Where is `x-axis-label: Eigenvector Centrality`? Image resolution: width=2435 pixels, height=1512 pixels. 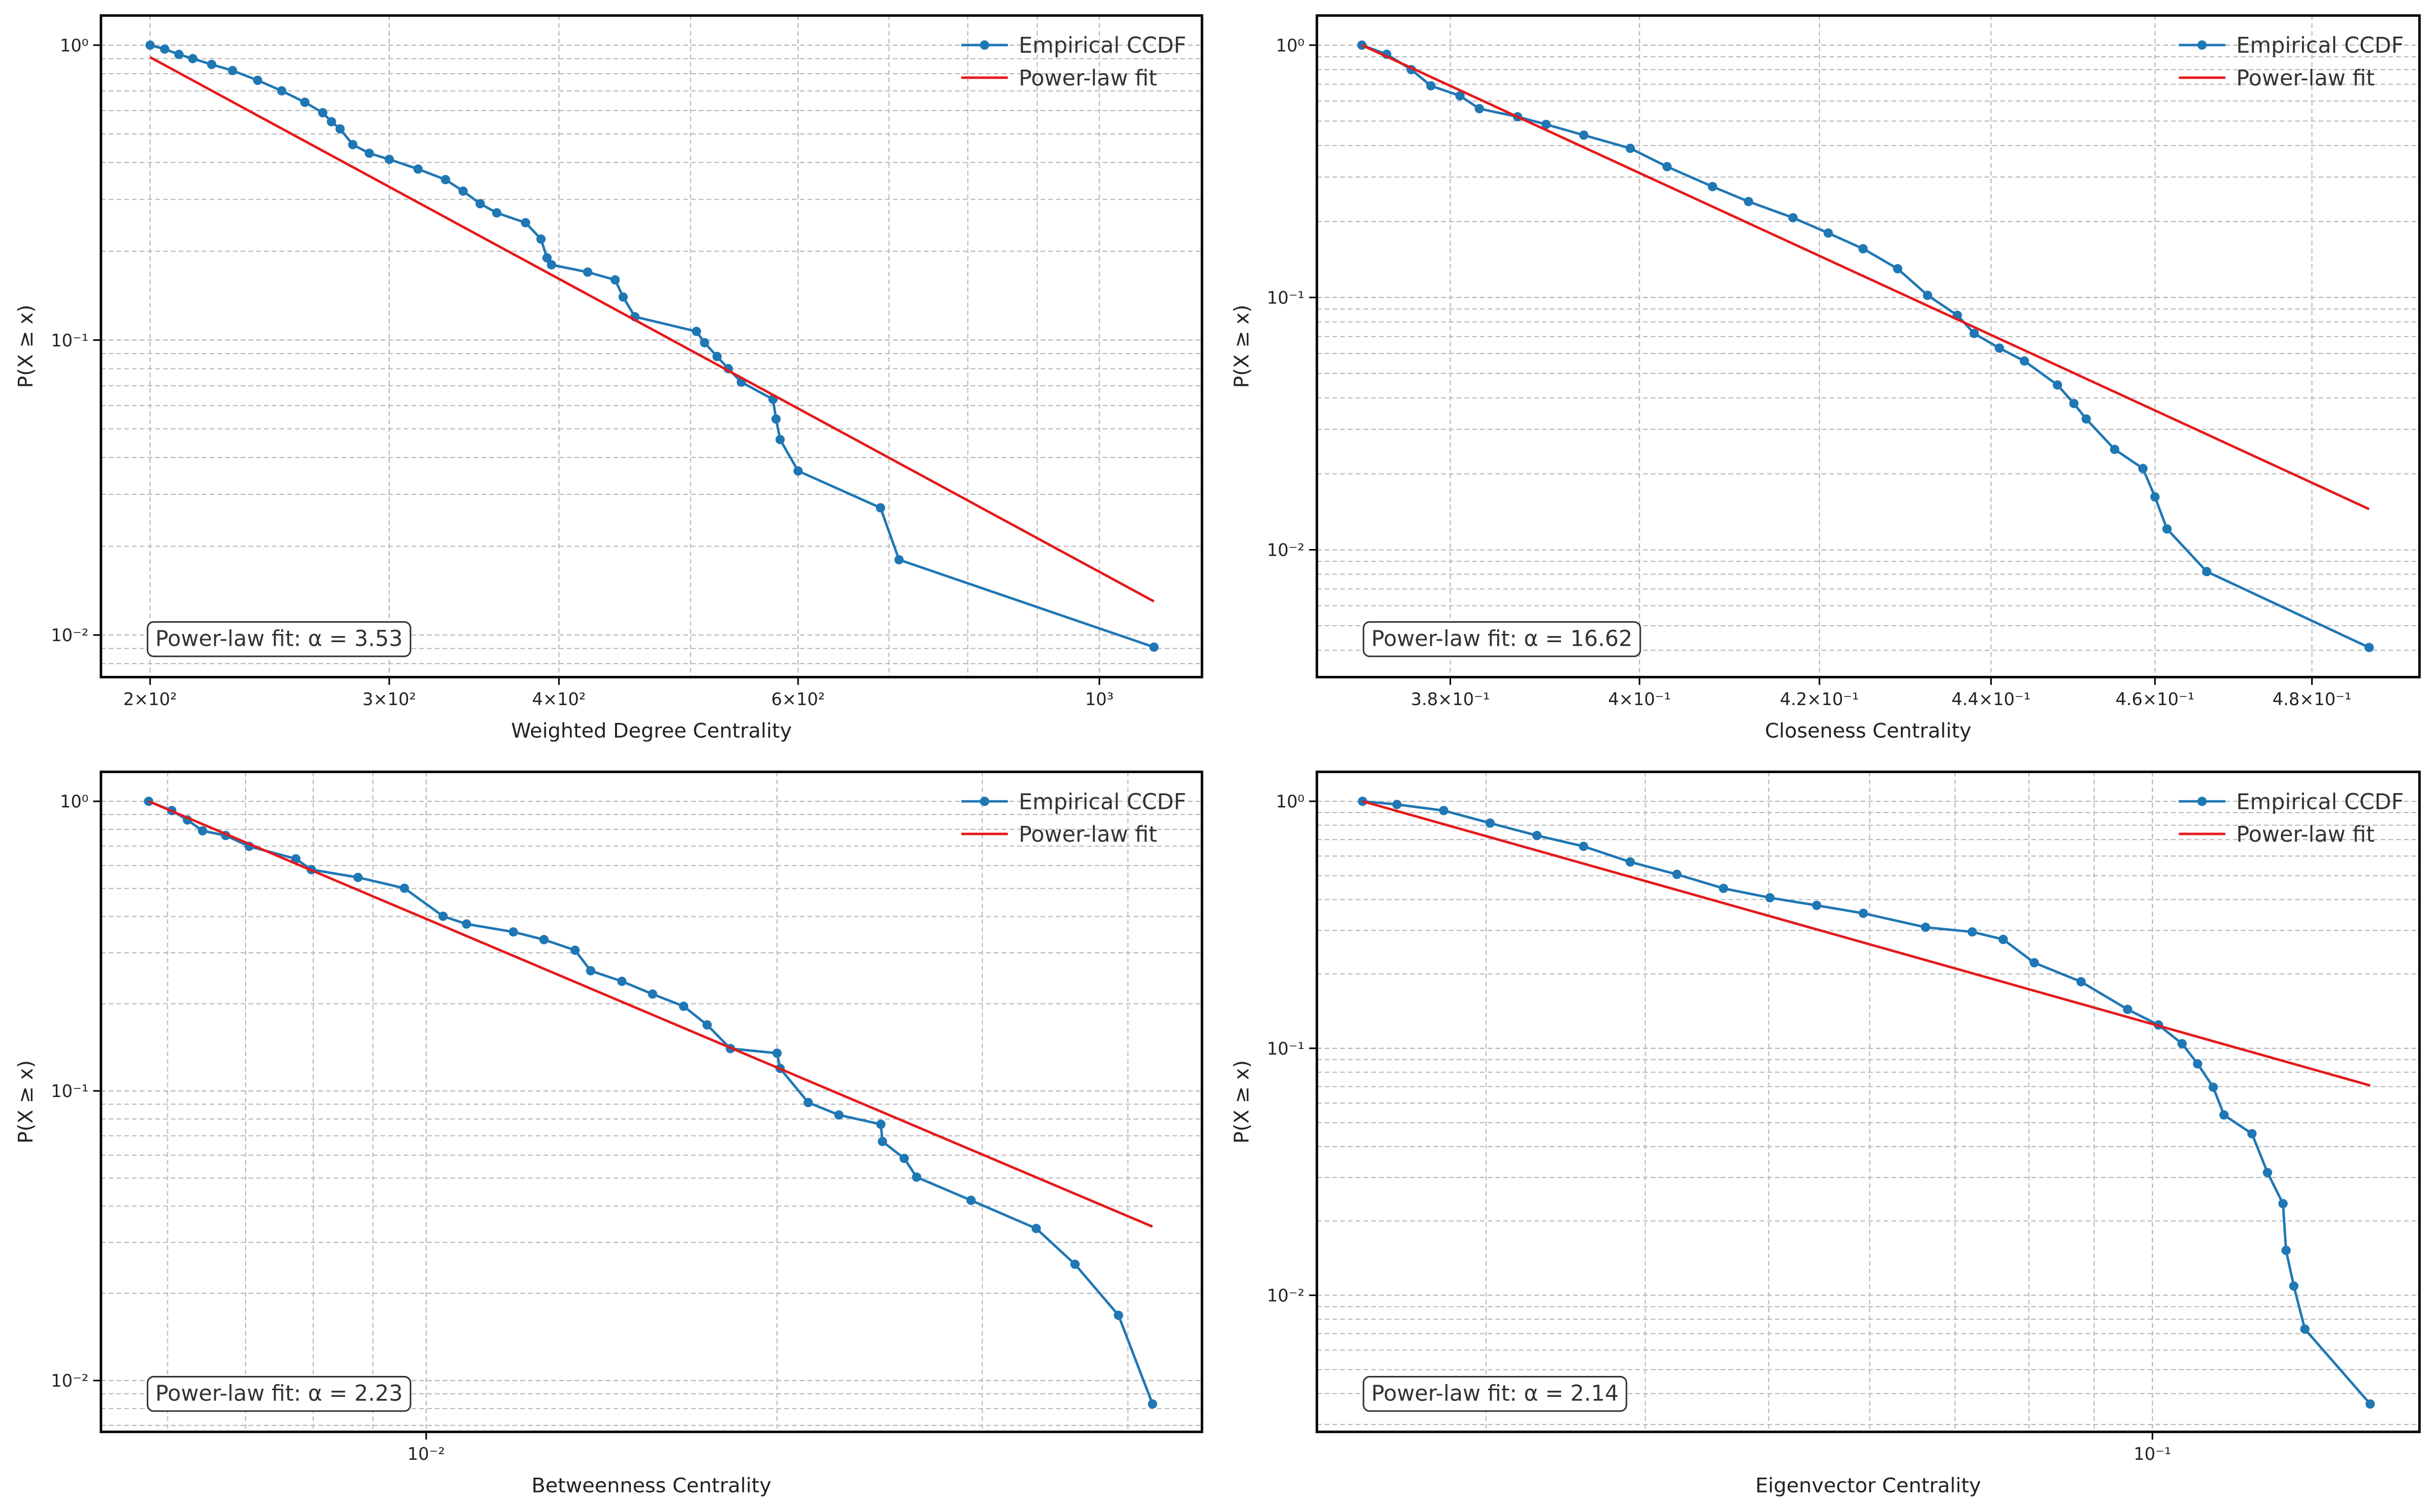
x-axis-label: Eigenvector Centrality is located at coordinates (1868, 1486).